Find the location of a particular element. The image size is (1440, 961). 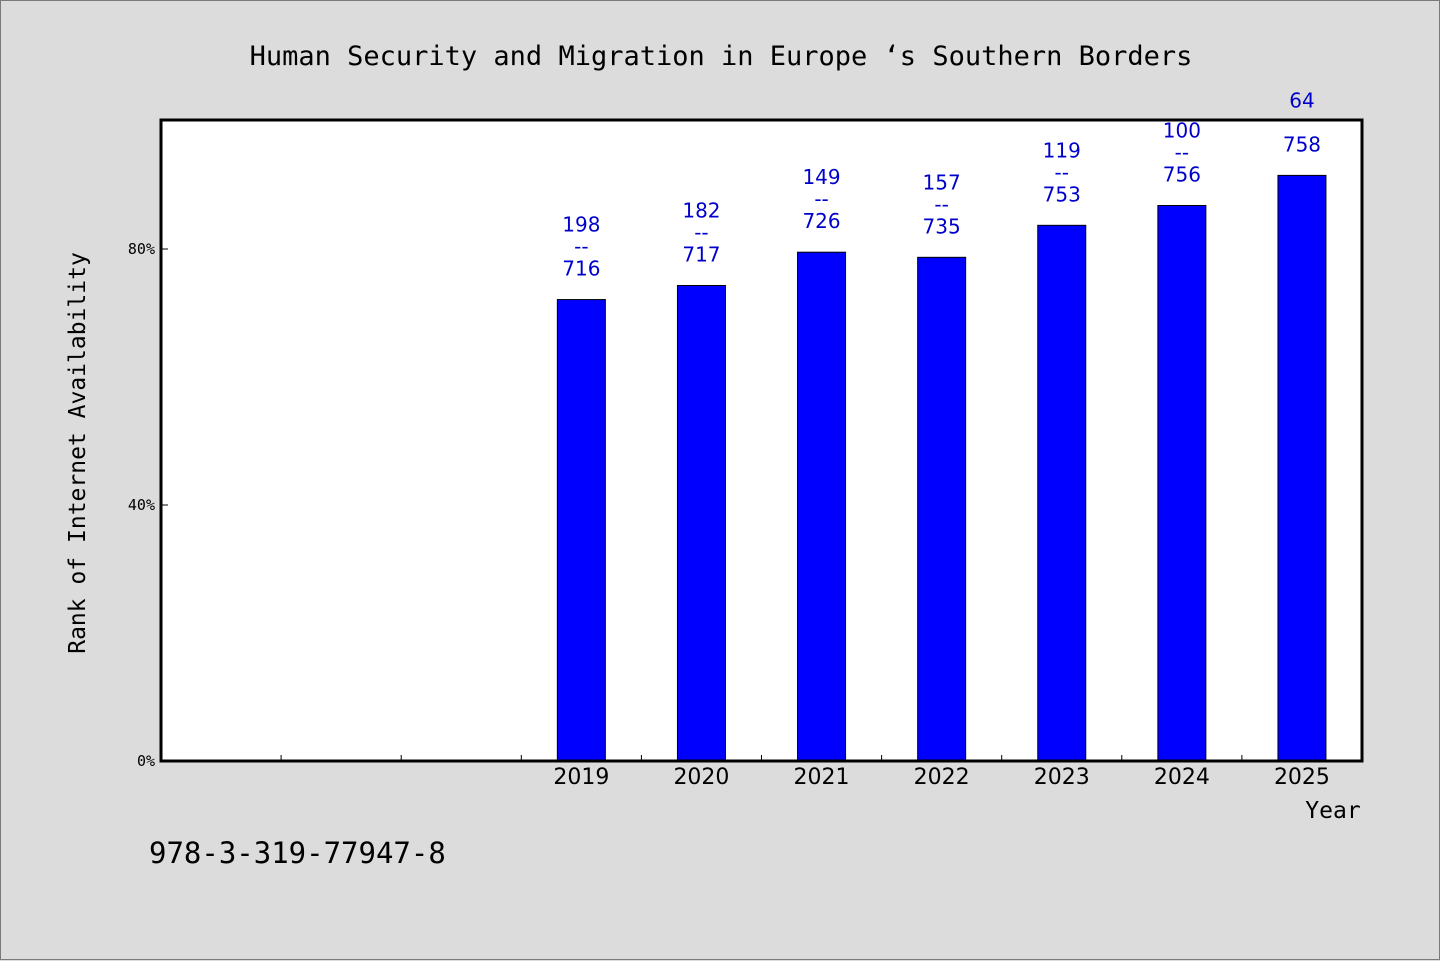

bar-value-label: 119 is located at coordinates (1062, 150).